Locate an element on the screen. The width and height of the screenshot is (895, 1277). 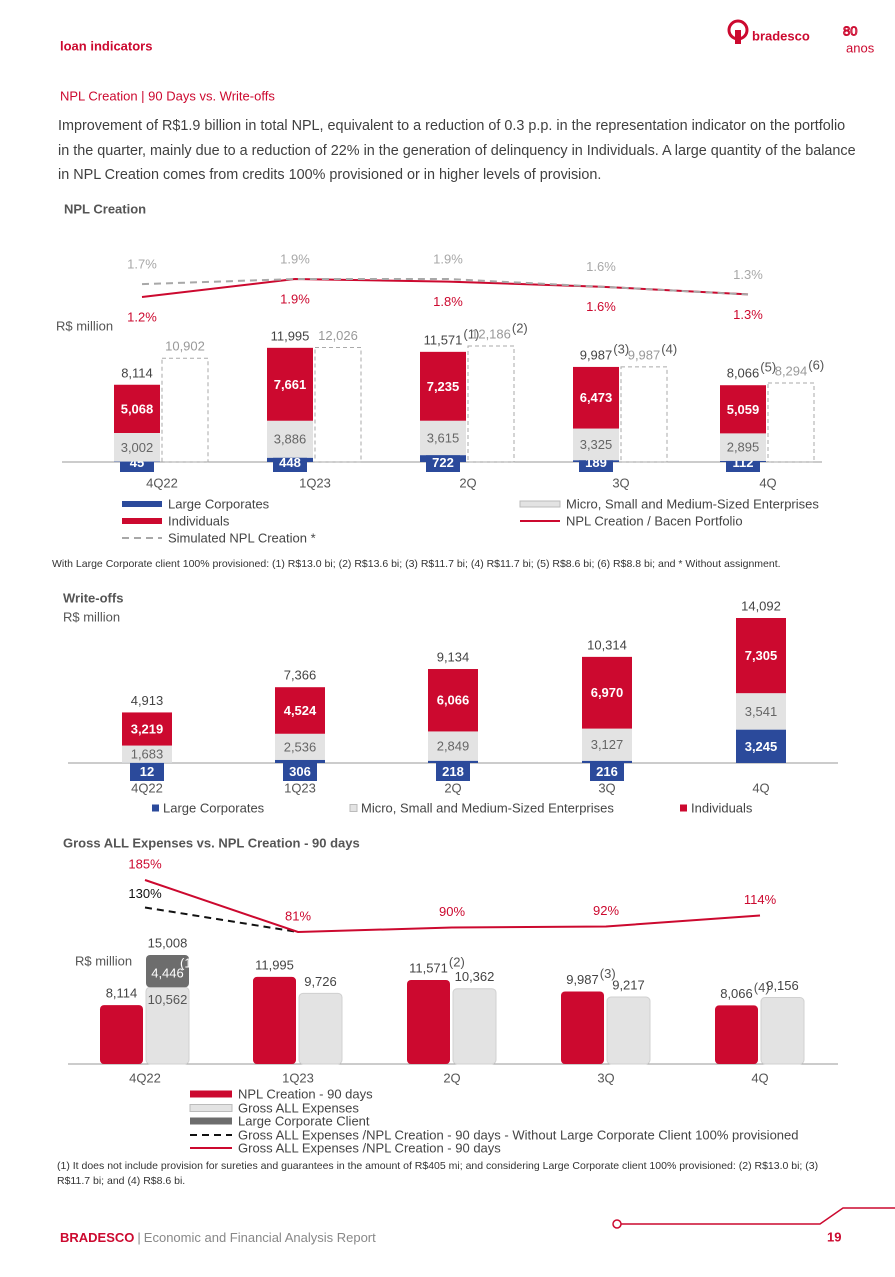
value-label: 8,294 is located at coordinates (791, 371).